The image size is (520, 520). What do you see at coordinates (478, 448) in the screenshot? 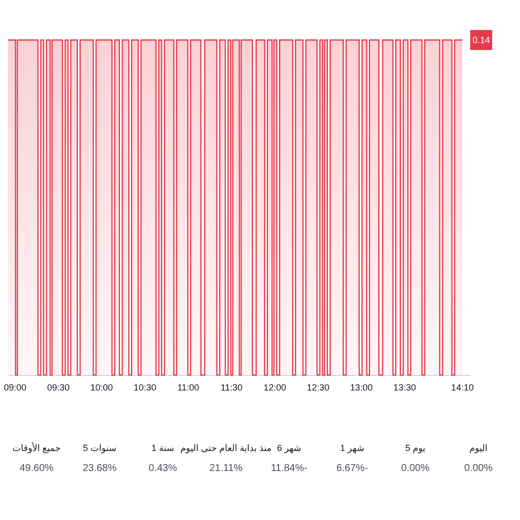
I see `category-label: اليوم` at bounding box center [478, 448].